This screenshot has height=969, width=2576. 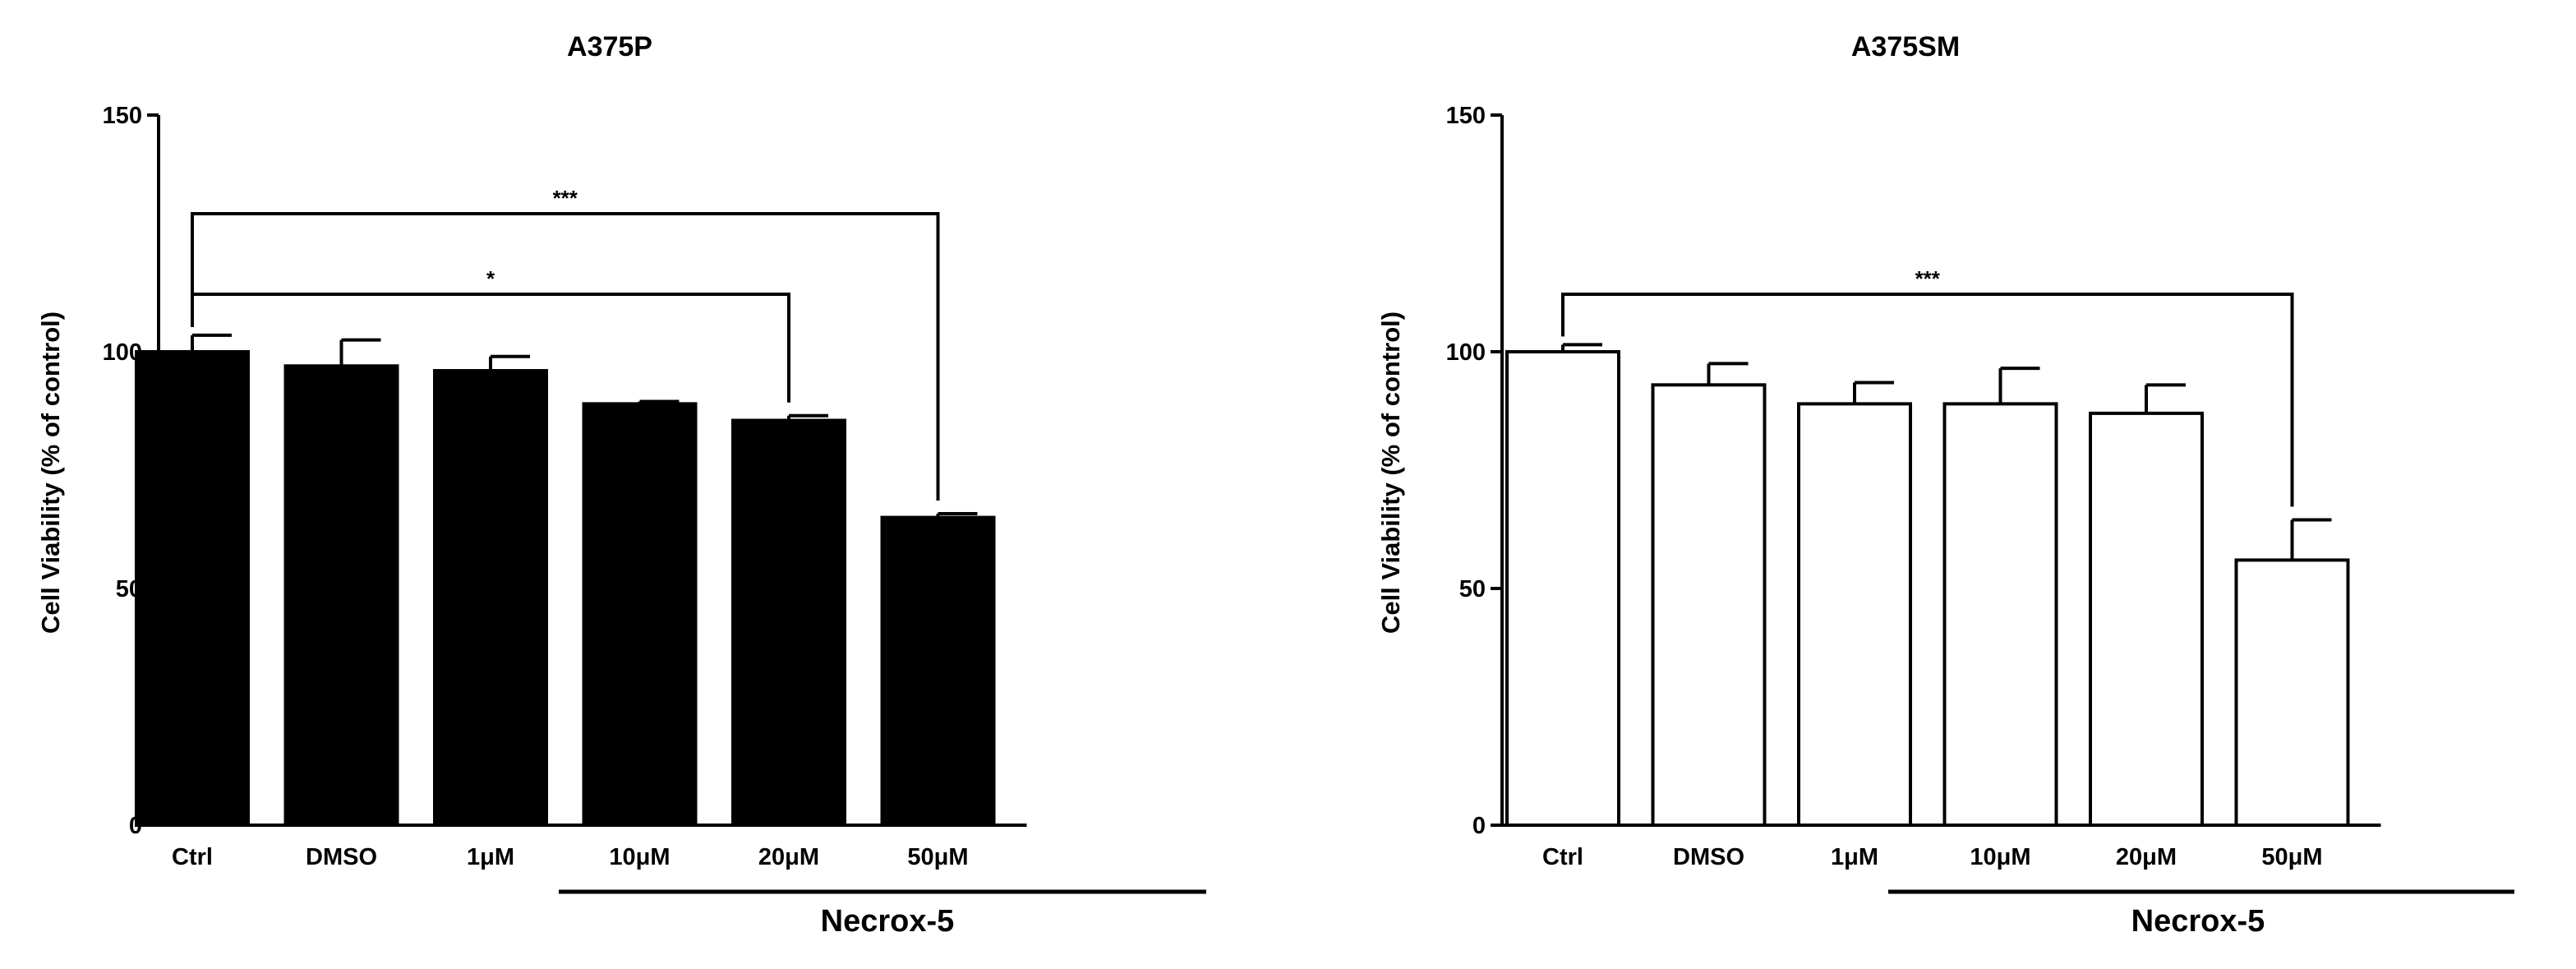 What do you see at coordinates (490, 278) in the screenshot?
I see `significance-label: *` at bounding box center [490, 278].